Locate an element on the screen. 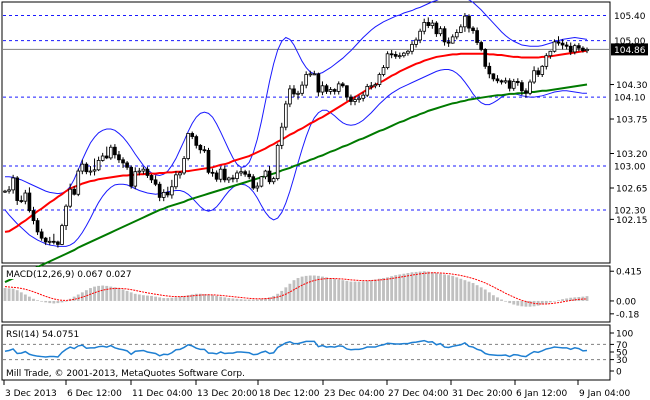 Image resolution: width=650 pixels, height=400 pixels. macd-y-axis: 0.415 0.00 -0.18 is located at coordinates (626, 294).